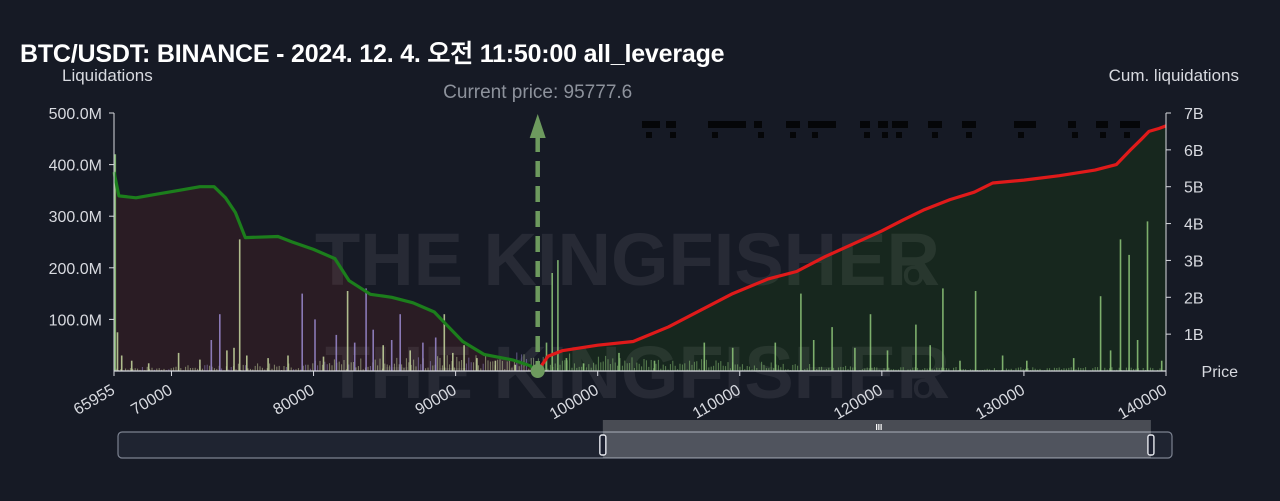 The image size is (1280, 501). Describe the element at coordinates (1194, 298) in the screenshot. I see `y-right-tick-label: 2B` at that location.